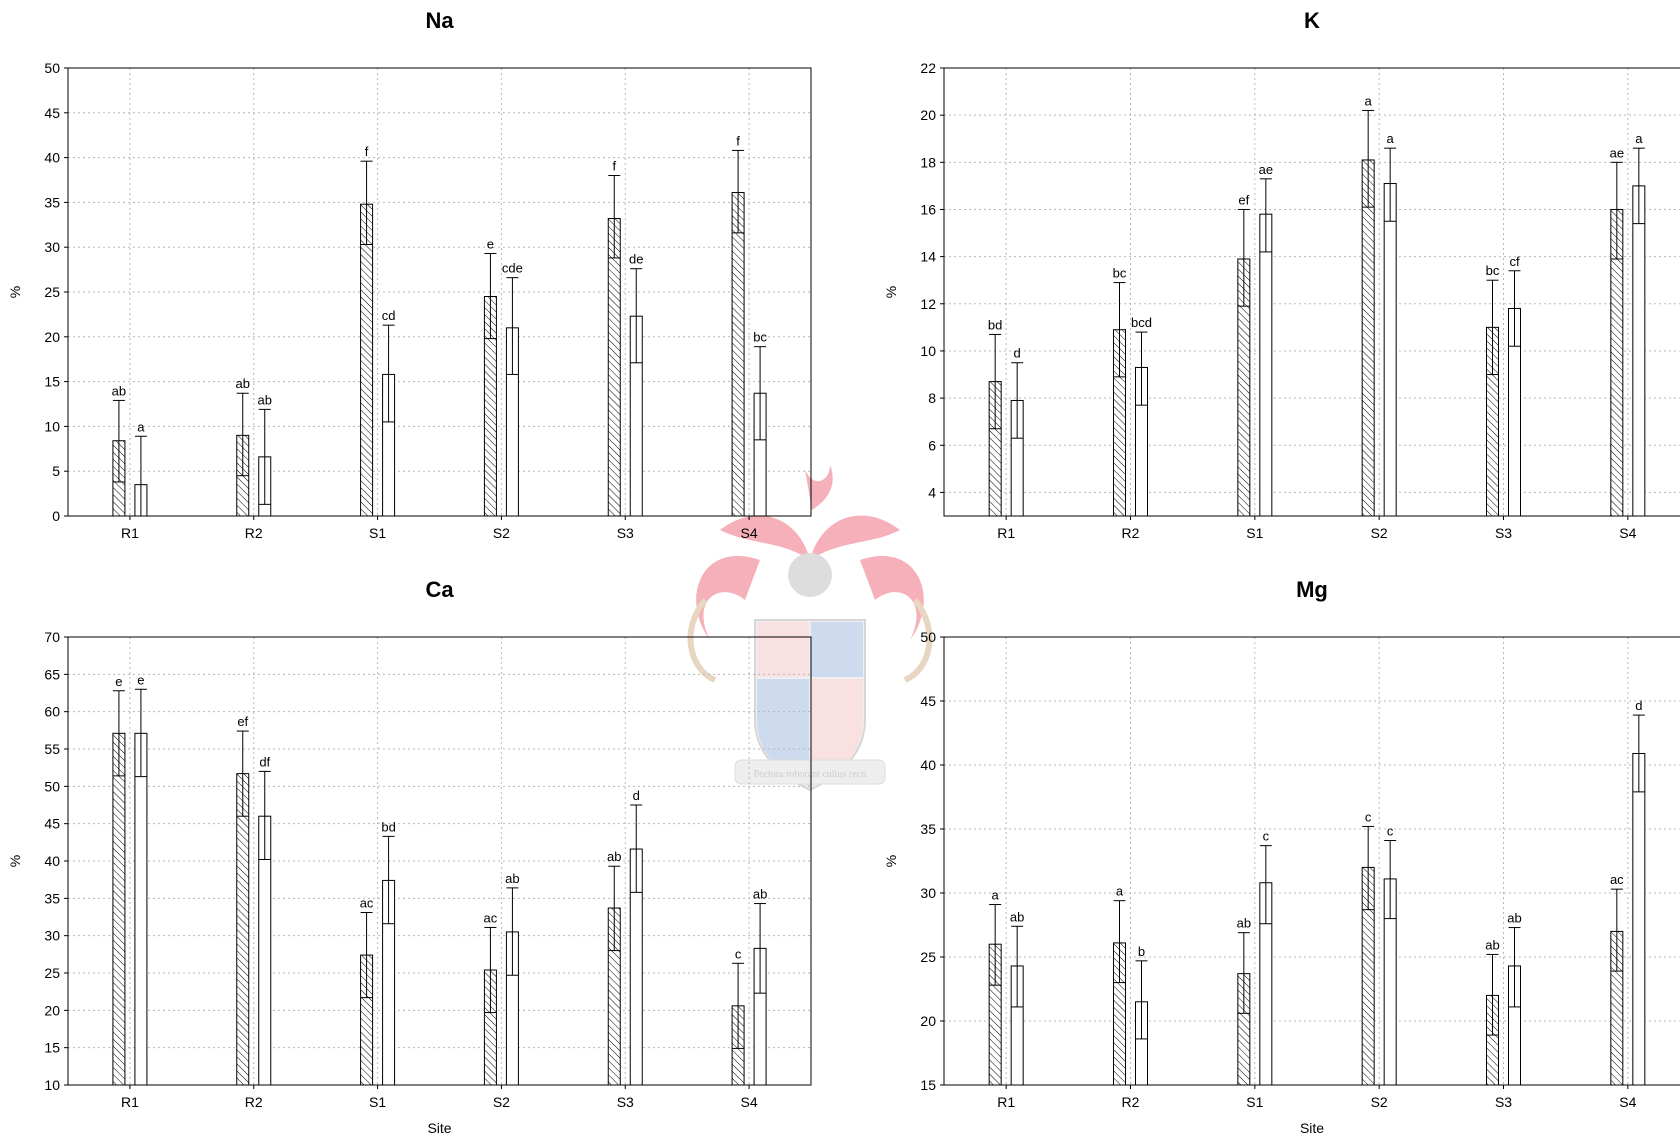 The height and width of the screenshot is (1138, 1680). Describe the element at coordinates (439, 589) in the screenshot. I see `chart-title: Ca` at that location.